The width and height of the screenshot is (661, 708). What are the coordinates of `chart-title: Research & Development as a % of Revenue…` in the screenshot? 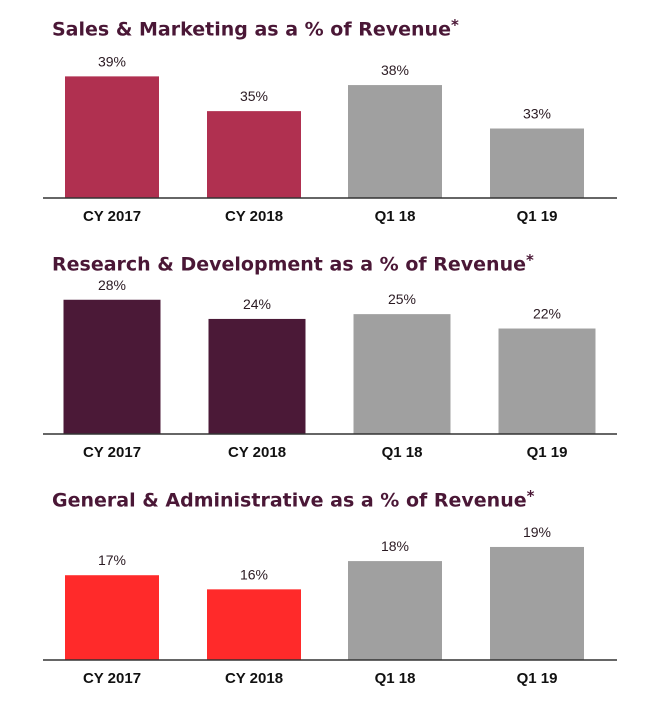 It's located at (293, 263).